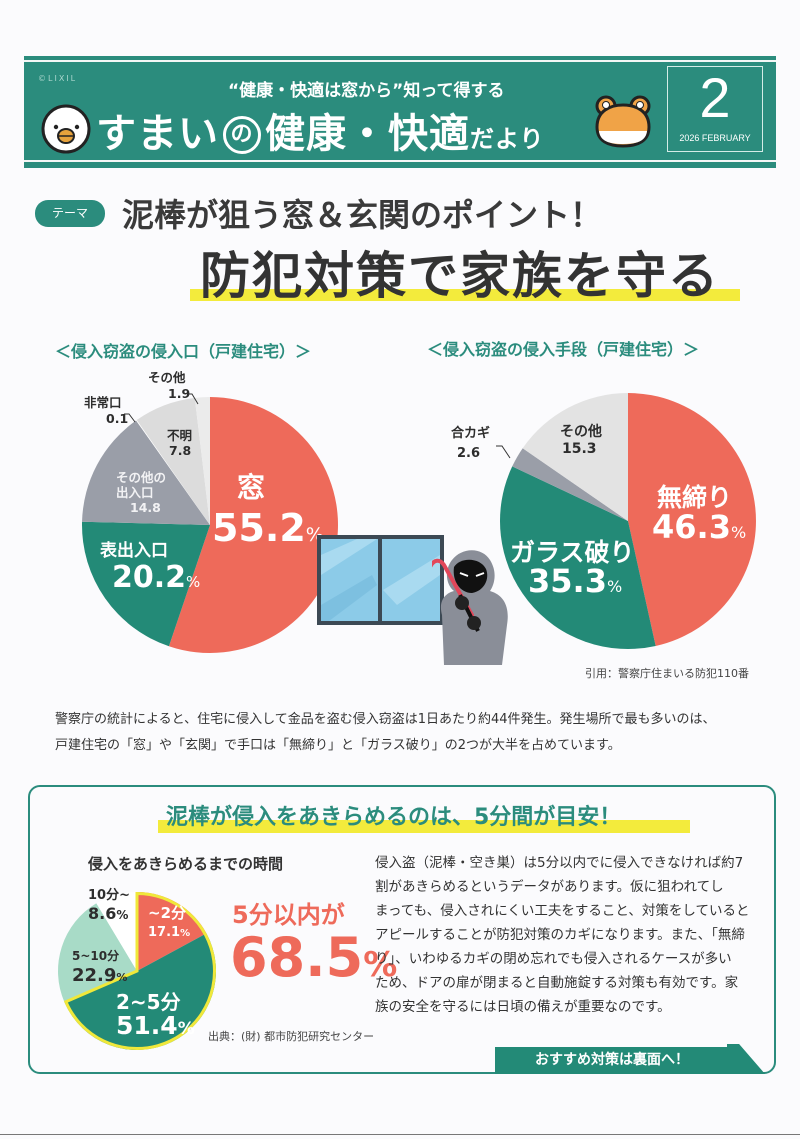 This screenshot has width=800, height=1139. I want to click on leader-line-duplicate-key, so click(503, 452).